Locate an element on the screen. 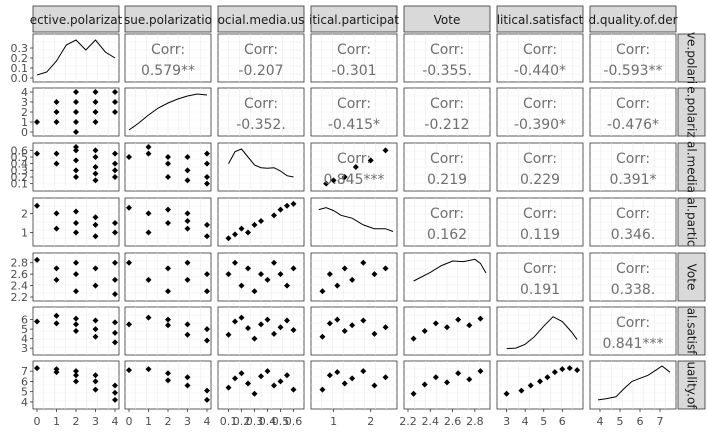 The height and width of the screenshot is (437, 708). strip-right-0: ve.polari is located at coordinates (691, 58).